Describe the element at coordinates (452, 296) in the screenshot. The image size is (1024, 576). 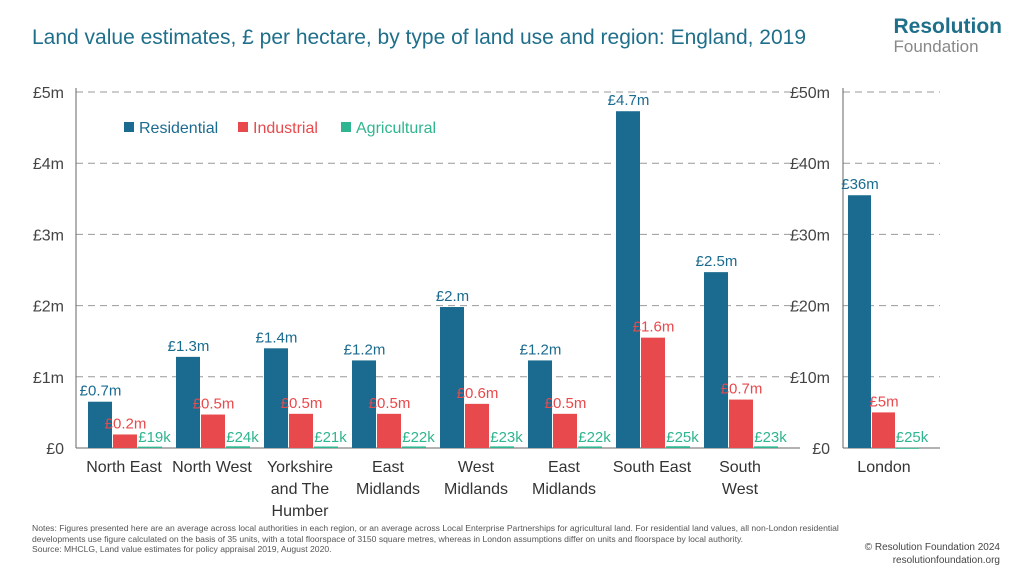
I see `data-label: £2.m` at that location.